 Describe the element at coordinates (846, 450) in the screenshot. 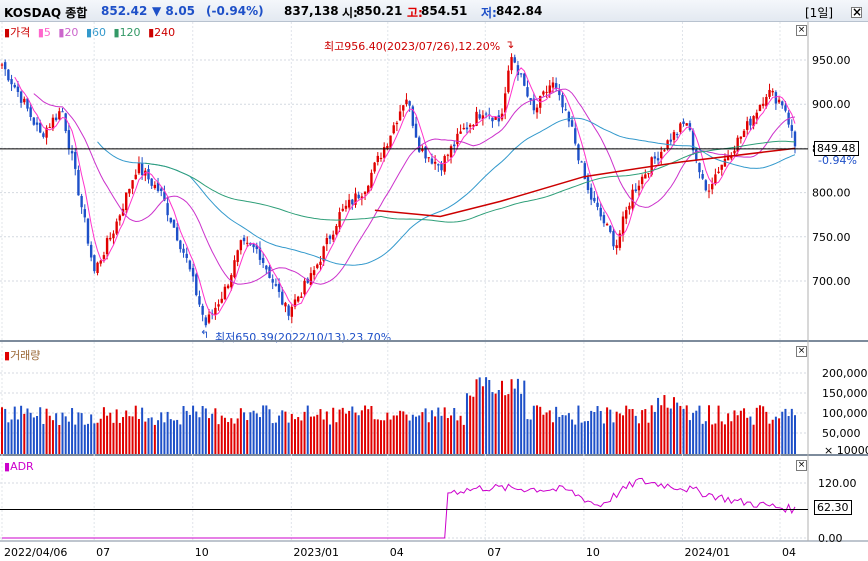

I see `volume-unit-label: × 10000` at that location.